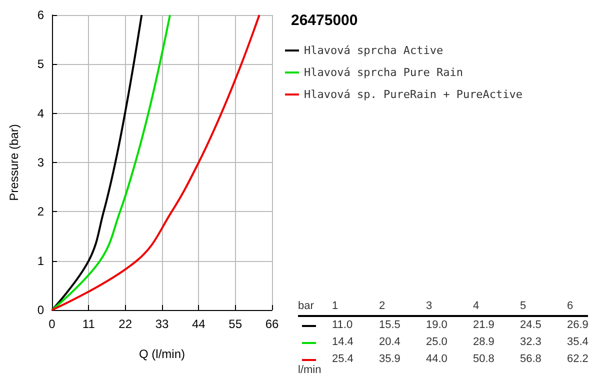  Describe the element at coordinates (429, 306) in the screenshot. I see `text: 3` at that location.